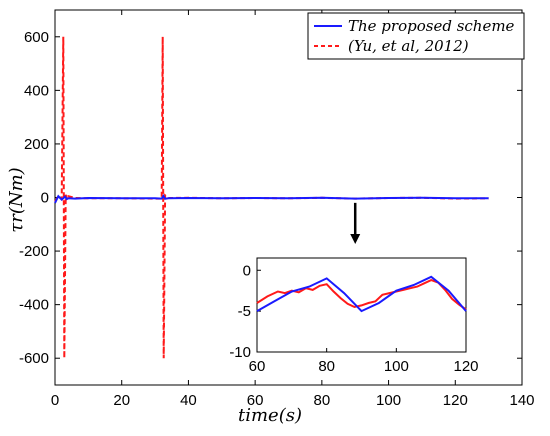 The height and width of the screenshot is (436, 550). I want to click on x-axis-label: time(s), so click(270, 415).